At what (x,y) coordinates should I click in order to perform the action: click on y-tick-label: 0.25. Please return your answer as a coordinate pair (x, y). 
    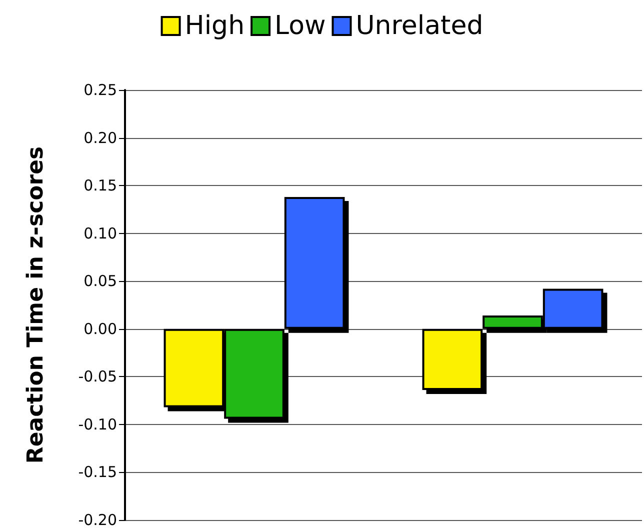
    Looking at the image, I should click on (100, 90).